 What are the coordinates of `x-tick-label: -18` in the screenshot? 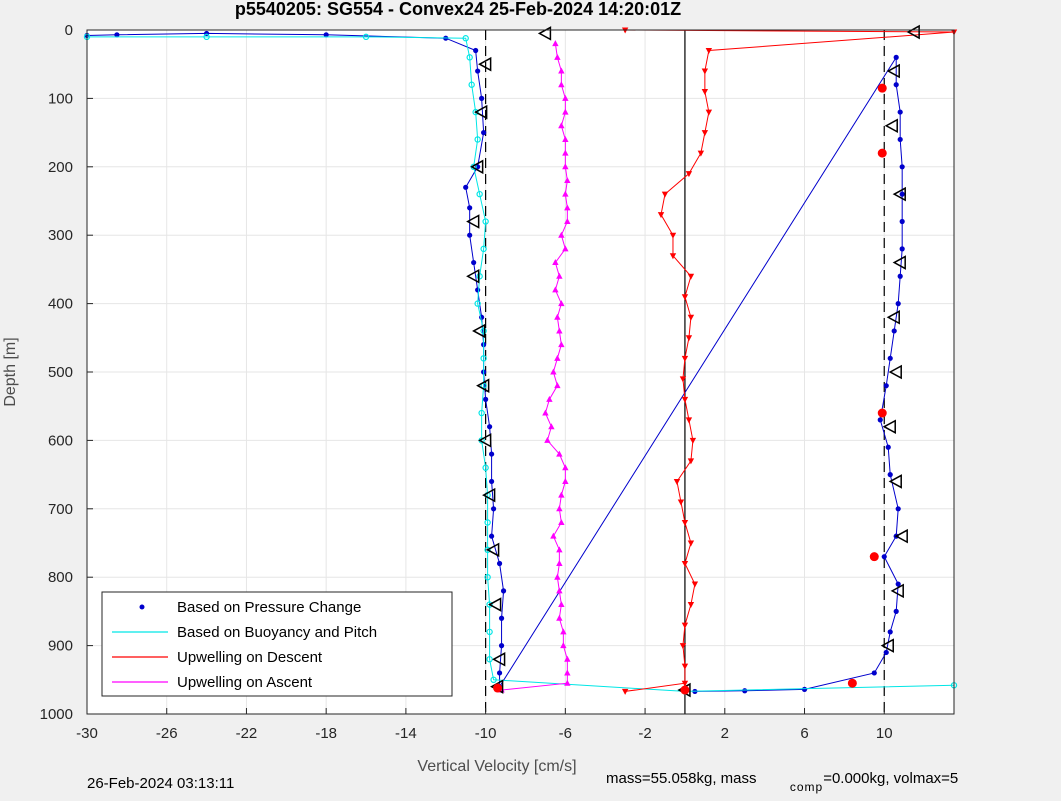 It's located at (326, 733).